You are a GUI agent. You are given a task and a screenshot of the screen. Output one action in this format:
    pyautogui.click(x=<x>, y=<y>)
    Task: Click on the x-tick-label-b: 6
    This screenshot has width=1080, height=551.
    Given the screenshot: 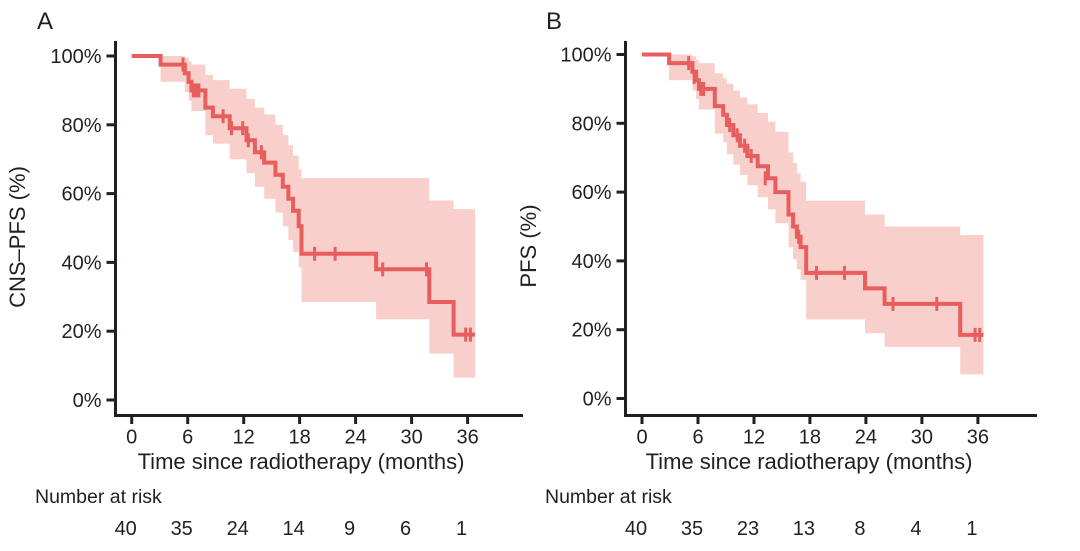 What is the action you would take?
    pyautogui.click(x=697, y=438)
    